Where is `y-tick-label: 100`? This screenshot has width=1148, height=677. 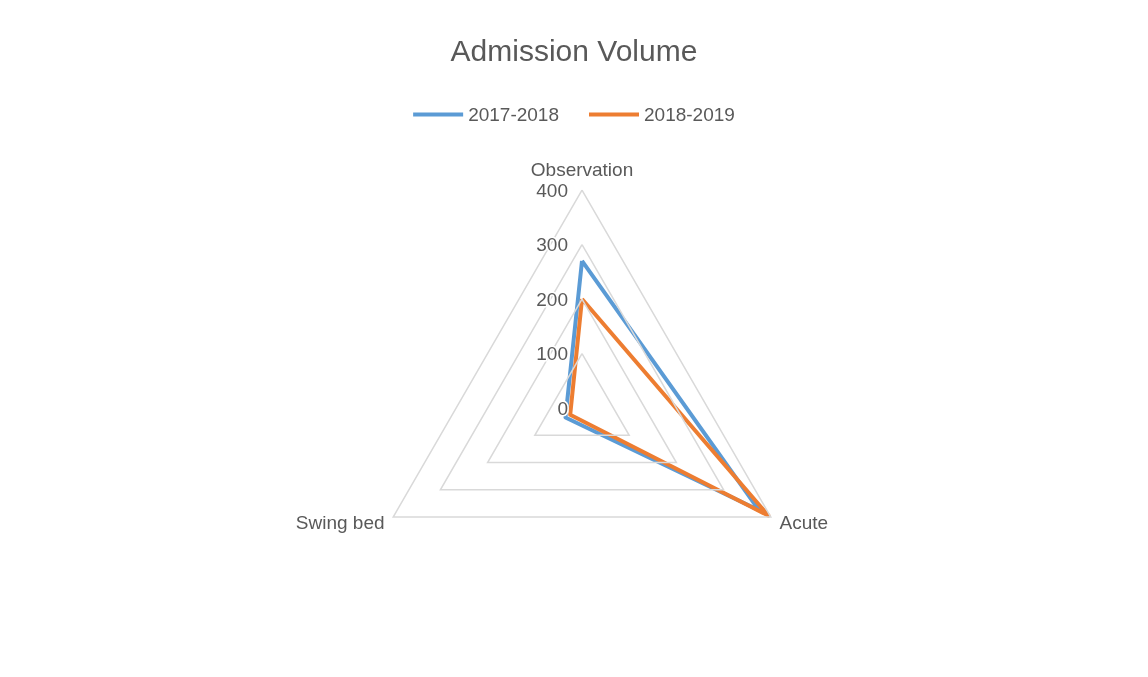
y-tick-label: 100 is located at coordinates (552, 353).